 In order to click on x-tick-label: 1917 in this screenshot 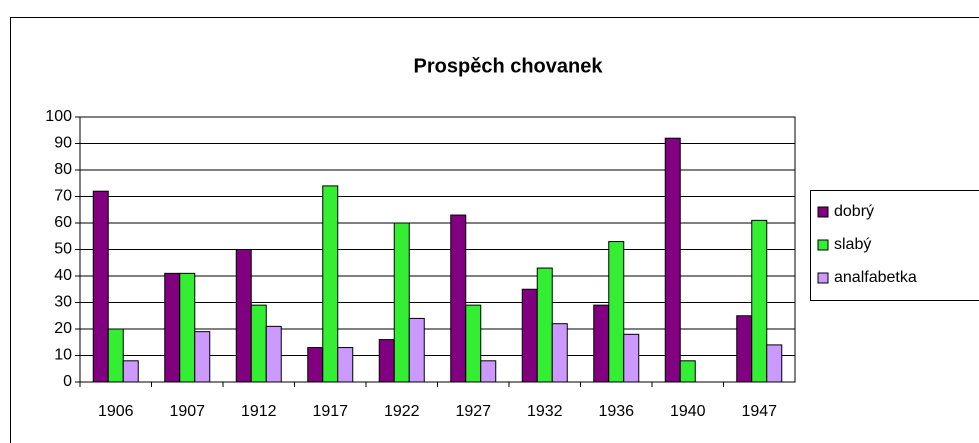, I will do `click(330, 411)`.